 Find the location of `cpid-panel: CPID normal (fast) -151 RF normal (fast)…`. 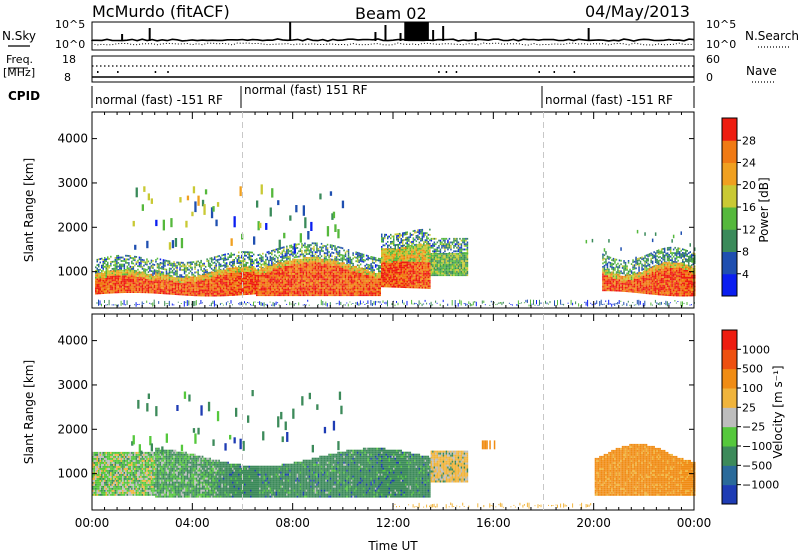

cpid-panel: CPID normal (fast) -151 RF normal (fast)… is located at coordinates (351, 95).